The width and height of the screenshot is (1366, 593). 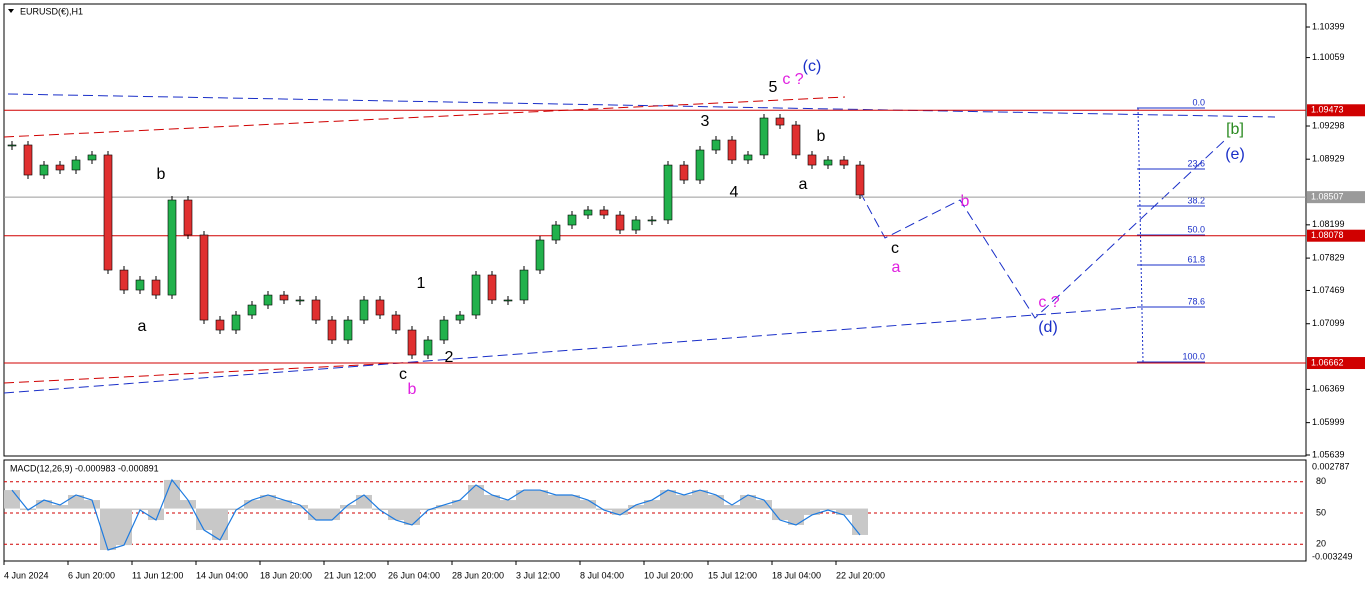 I want to click on y-tick-label: 1.10399, so click(x=1328, y=26).